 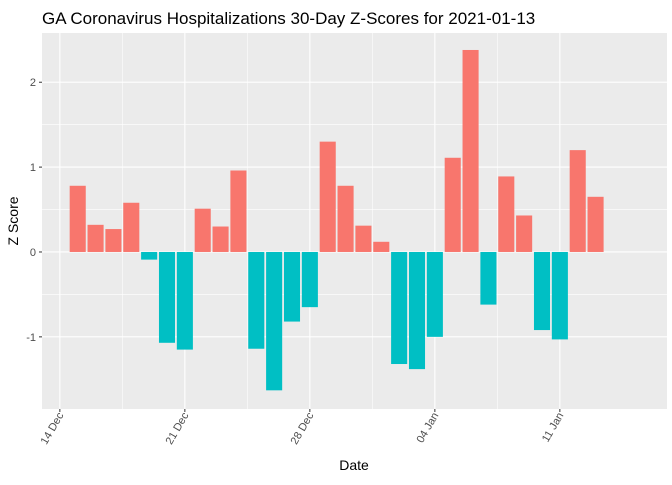 What do you see at coordinates (33, 168) in the screenshot?
I see `y-tick-label: 1` at bounding box center [33, 168].